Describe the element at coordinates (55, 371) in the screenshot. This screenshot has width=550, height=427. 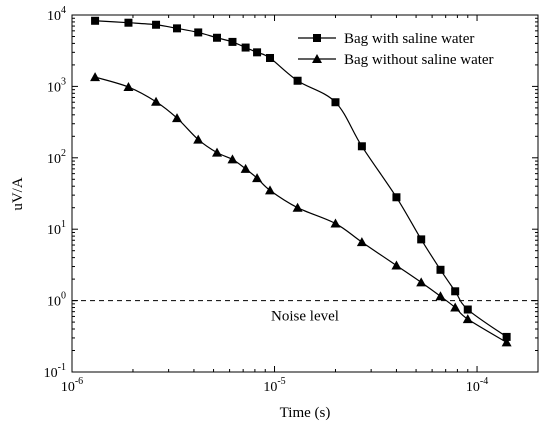
I see `y-tick-label: 10⁻¹` at that location.